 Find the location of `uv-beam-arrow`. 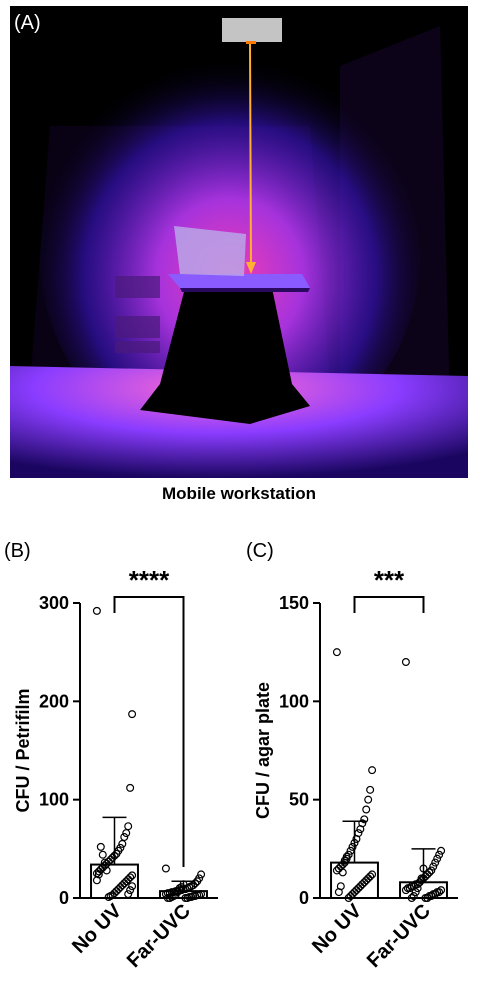

uv-beam-arrow is located at coordinates (250, 155).